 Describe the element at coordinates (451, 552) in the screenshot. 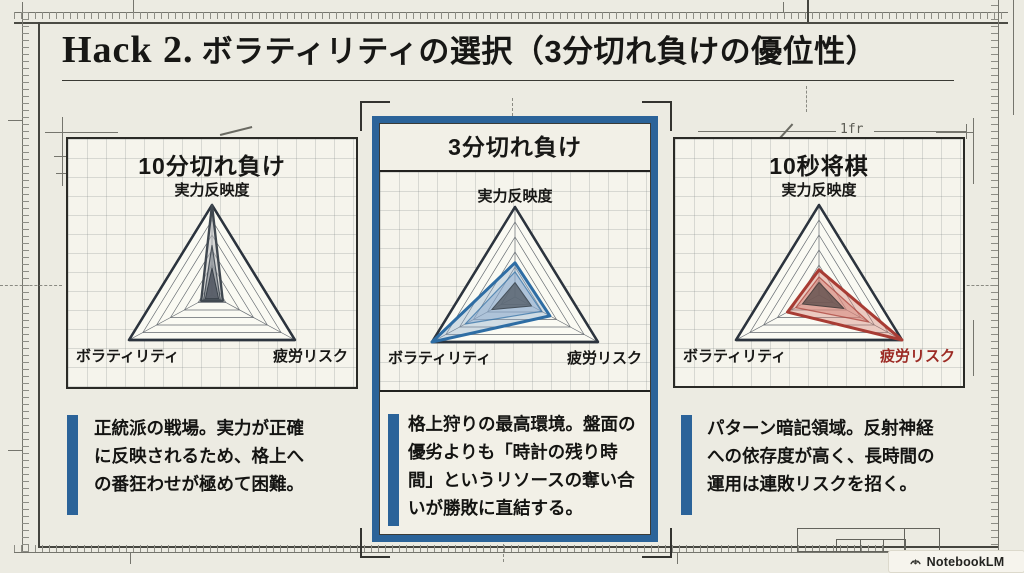

I see `ruler-bottom-line` at that location.